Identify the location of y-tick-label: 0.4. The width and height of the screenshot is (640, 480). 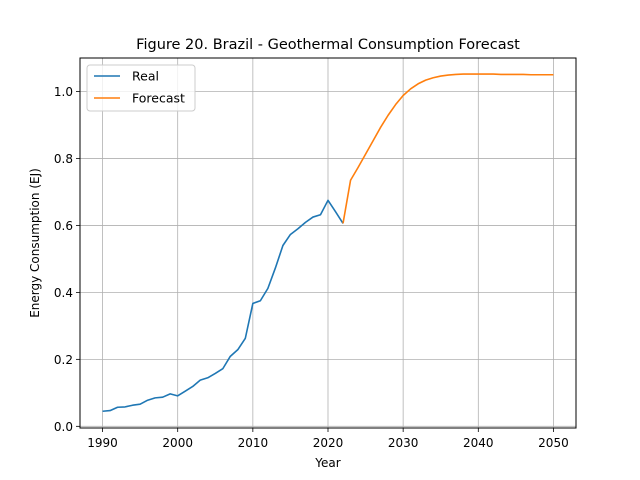
(63, 293).